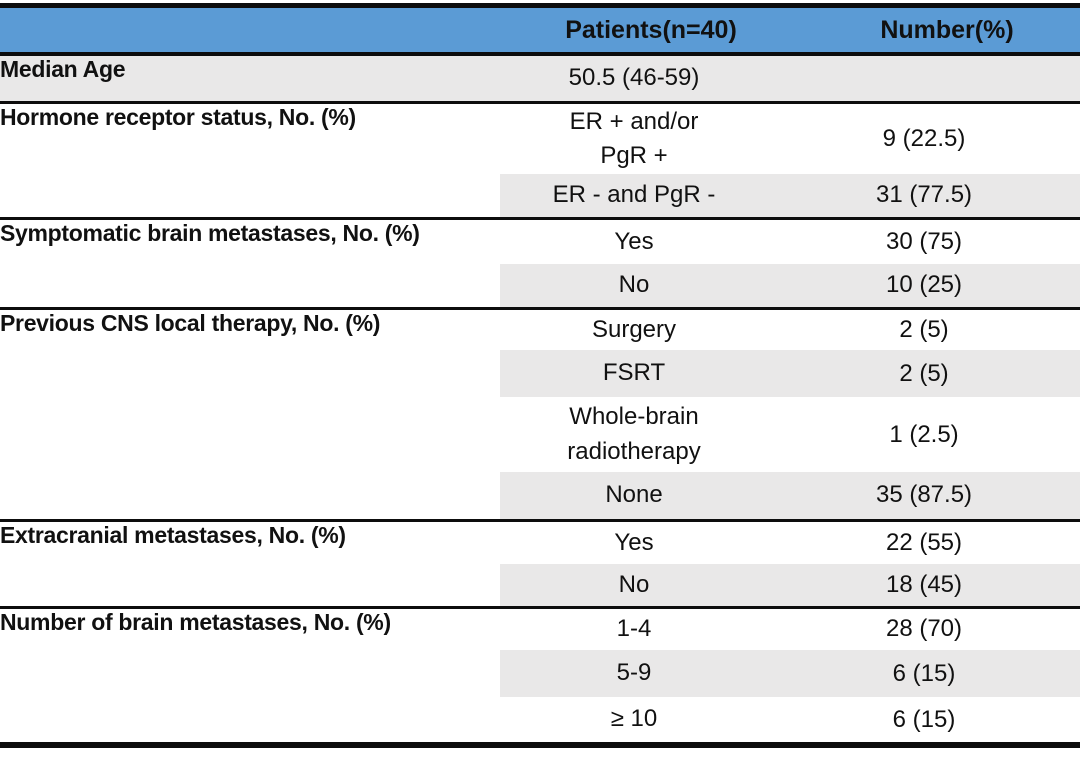 This screenshot has height=781, width=1080. What do you see at coordinates (634, 196) in the screenshot?
I see `patients-cell: ER - and PgR -` at bounding box center [634, 196].